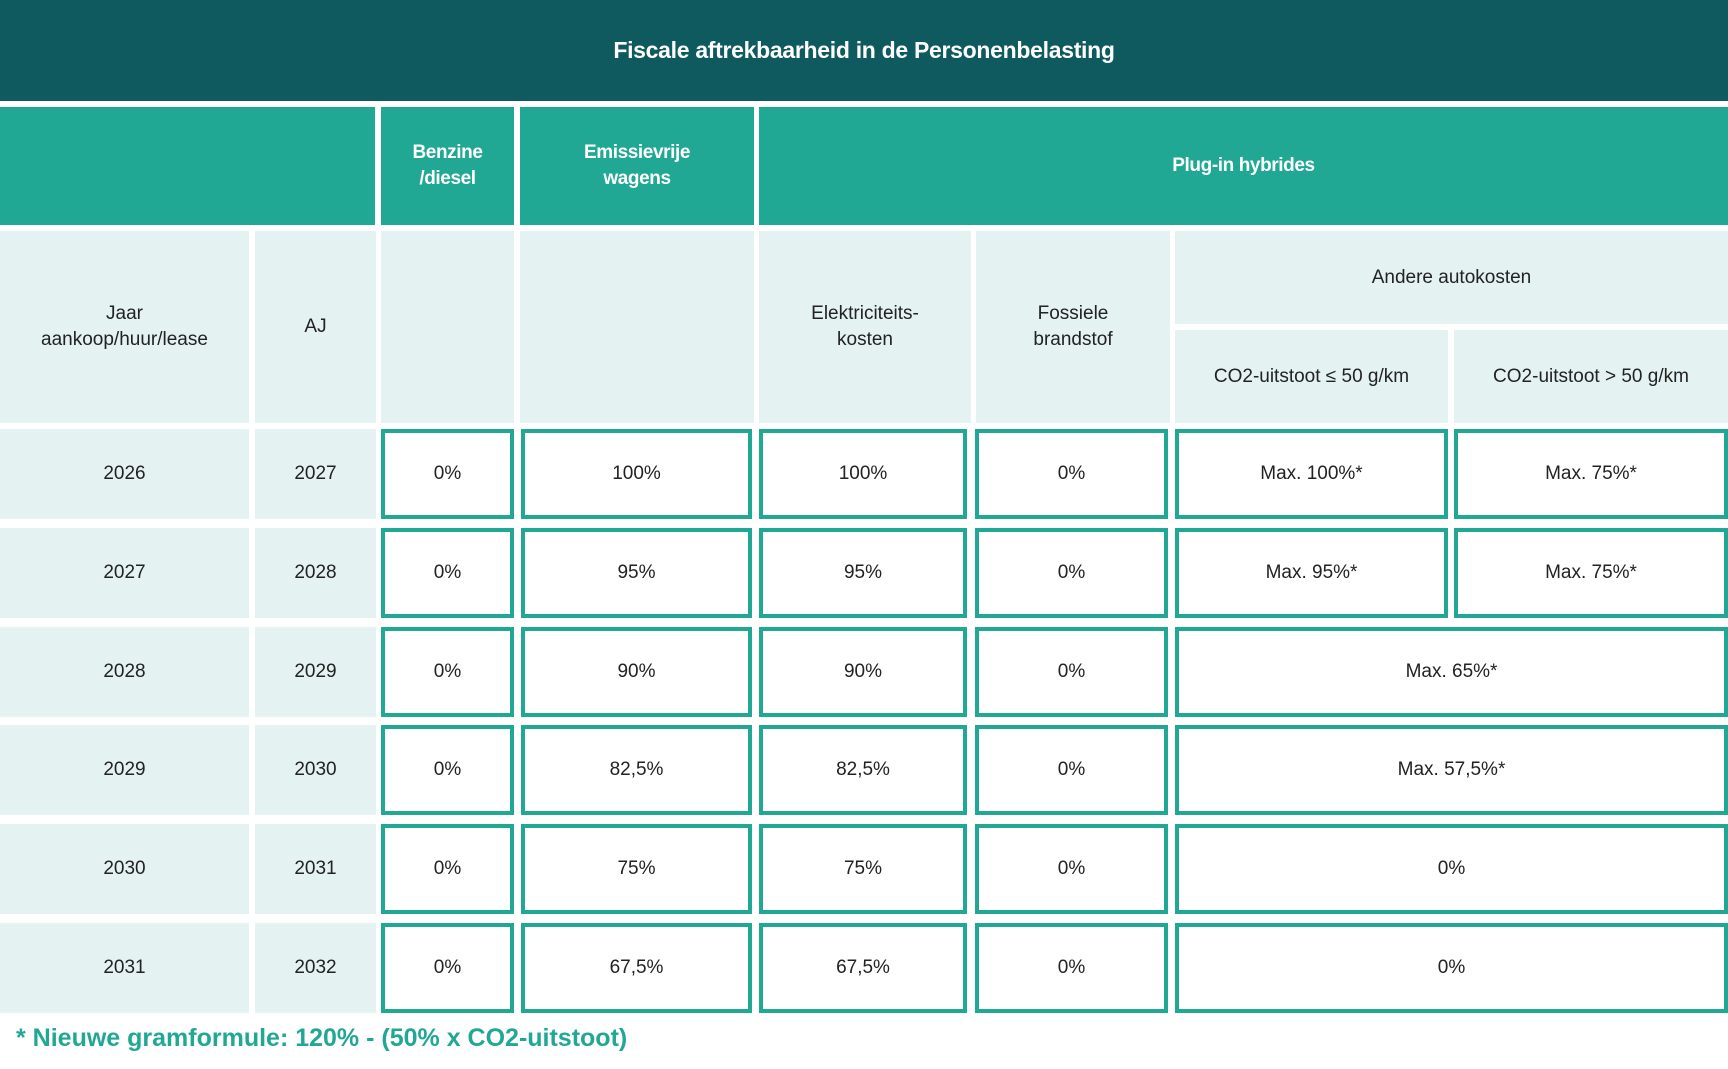 The image size is (1728, 1069). Describe the element at coordinates (863, 573) in the screenshot. I see `cell-elektriciteitskosten: 95%` at that location.